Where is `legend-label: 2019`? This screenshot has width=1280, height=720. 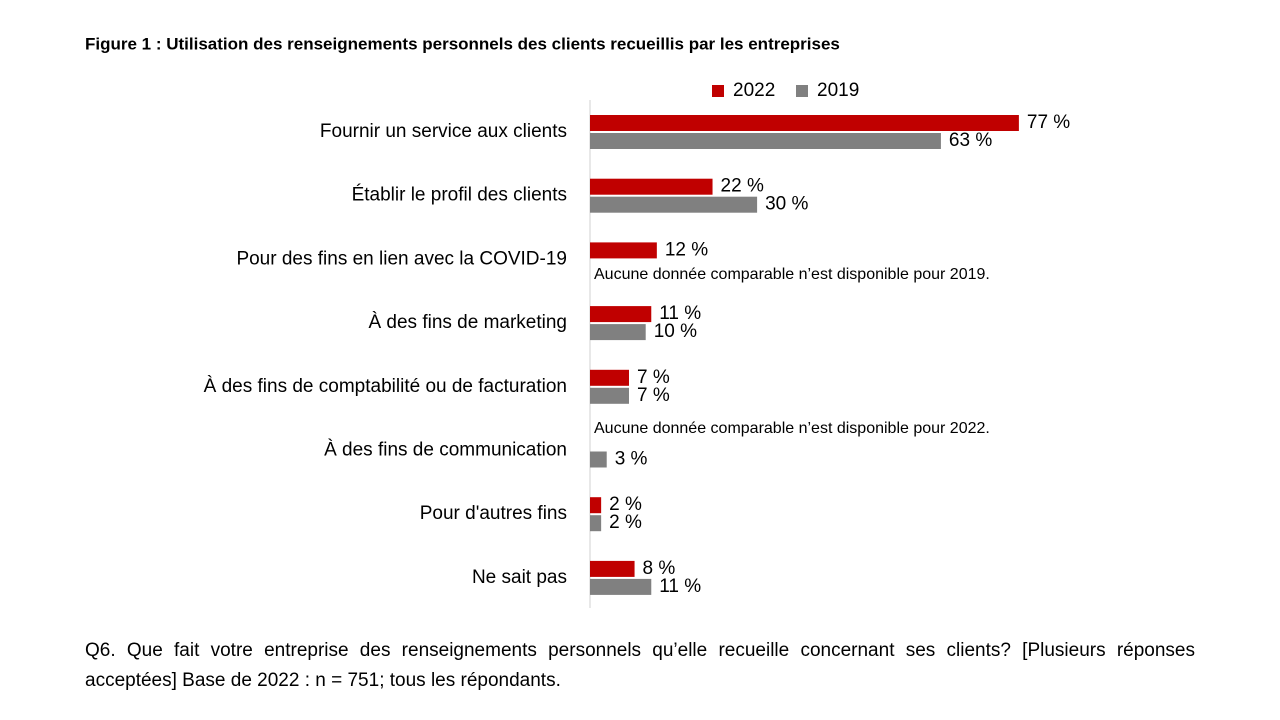
legend-label: 2019 is located at coordinates (838, 90).